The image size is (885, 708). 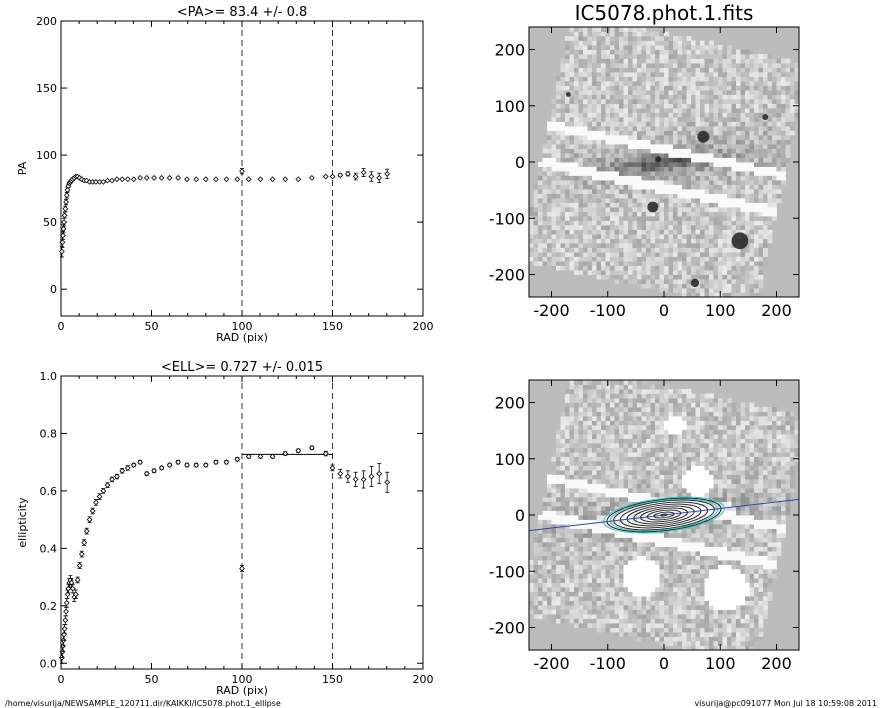 What do you see at coordinates (49, 491) in the screenshot?
I see `y-tick-label: 0.6` at bounding box center [49, 491].